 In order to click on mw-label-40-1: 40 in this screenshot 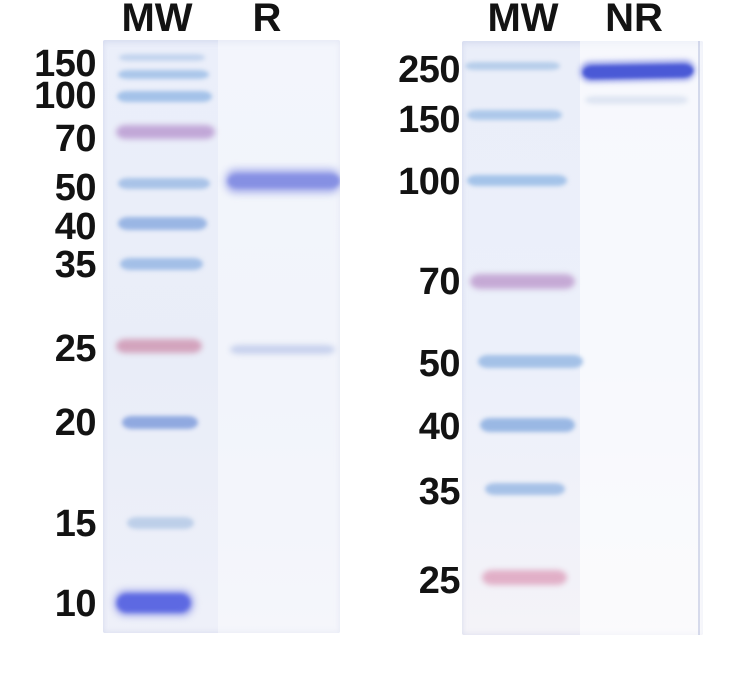, I will do `click(439, 427)`.